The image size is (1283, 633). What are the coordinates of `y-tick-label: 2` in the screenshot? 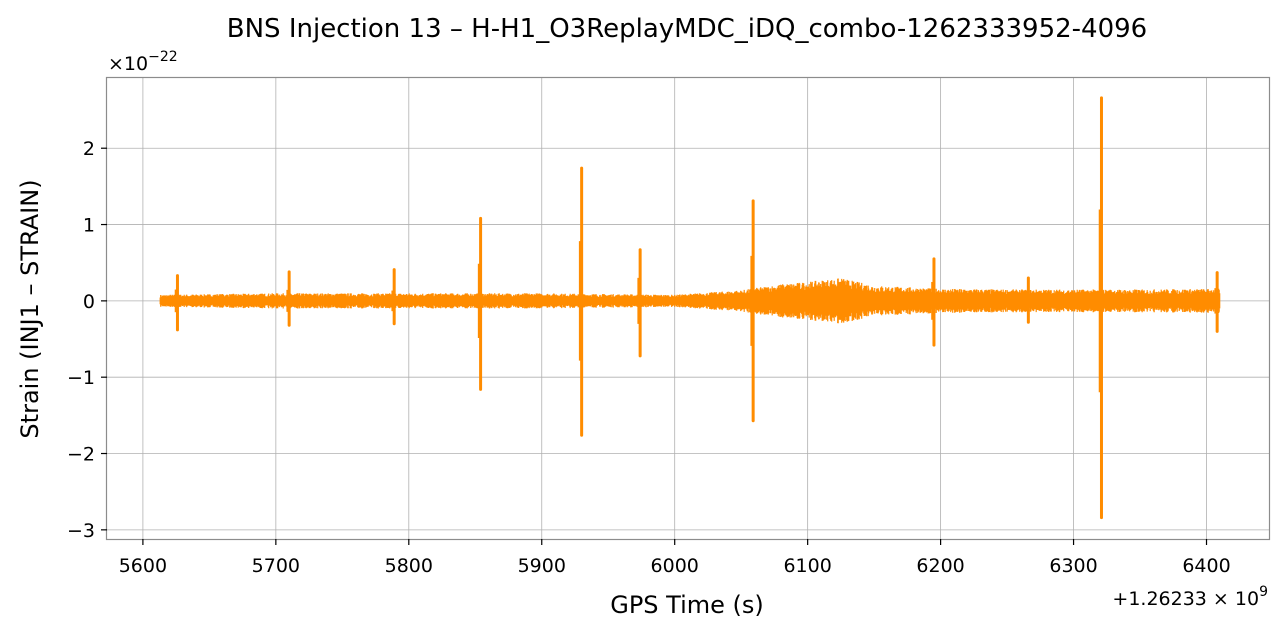 It's located at (89, 149).